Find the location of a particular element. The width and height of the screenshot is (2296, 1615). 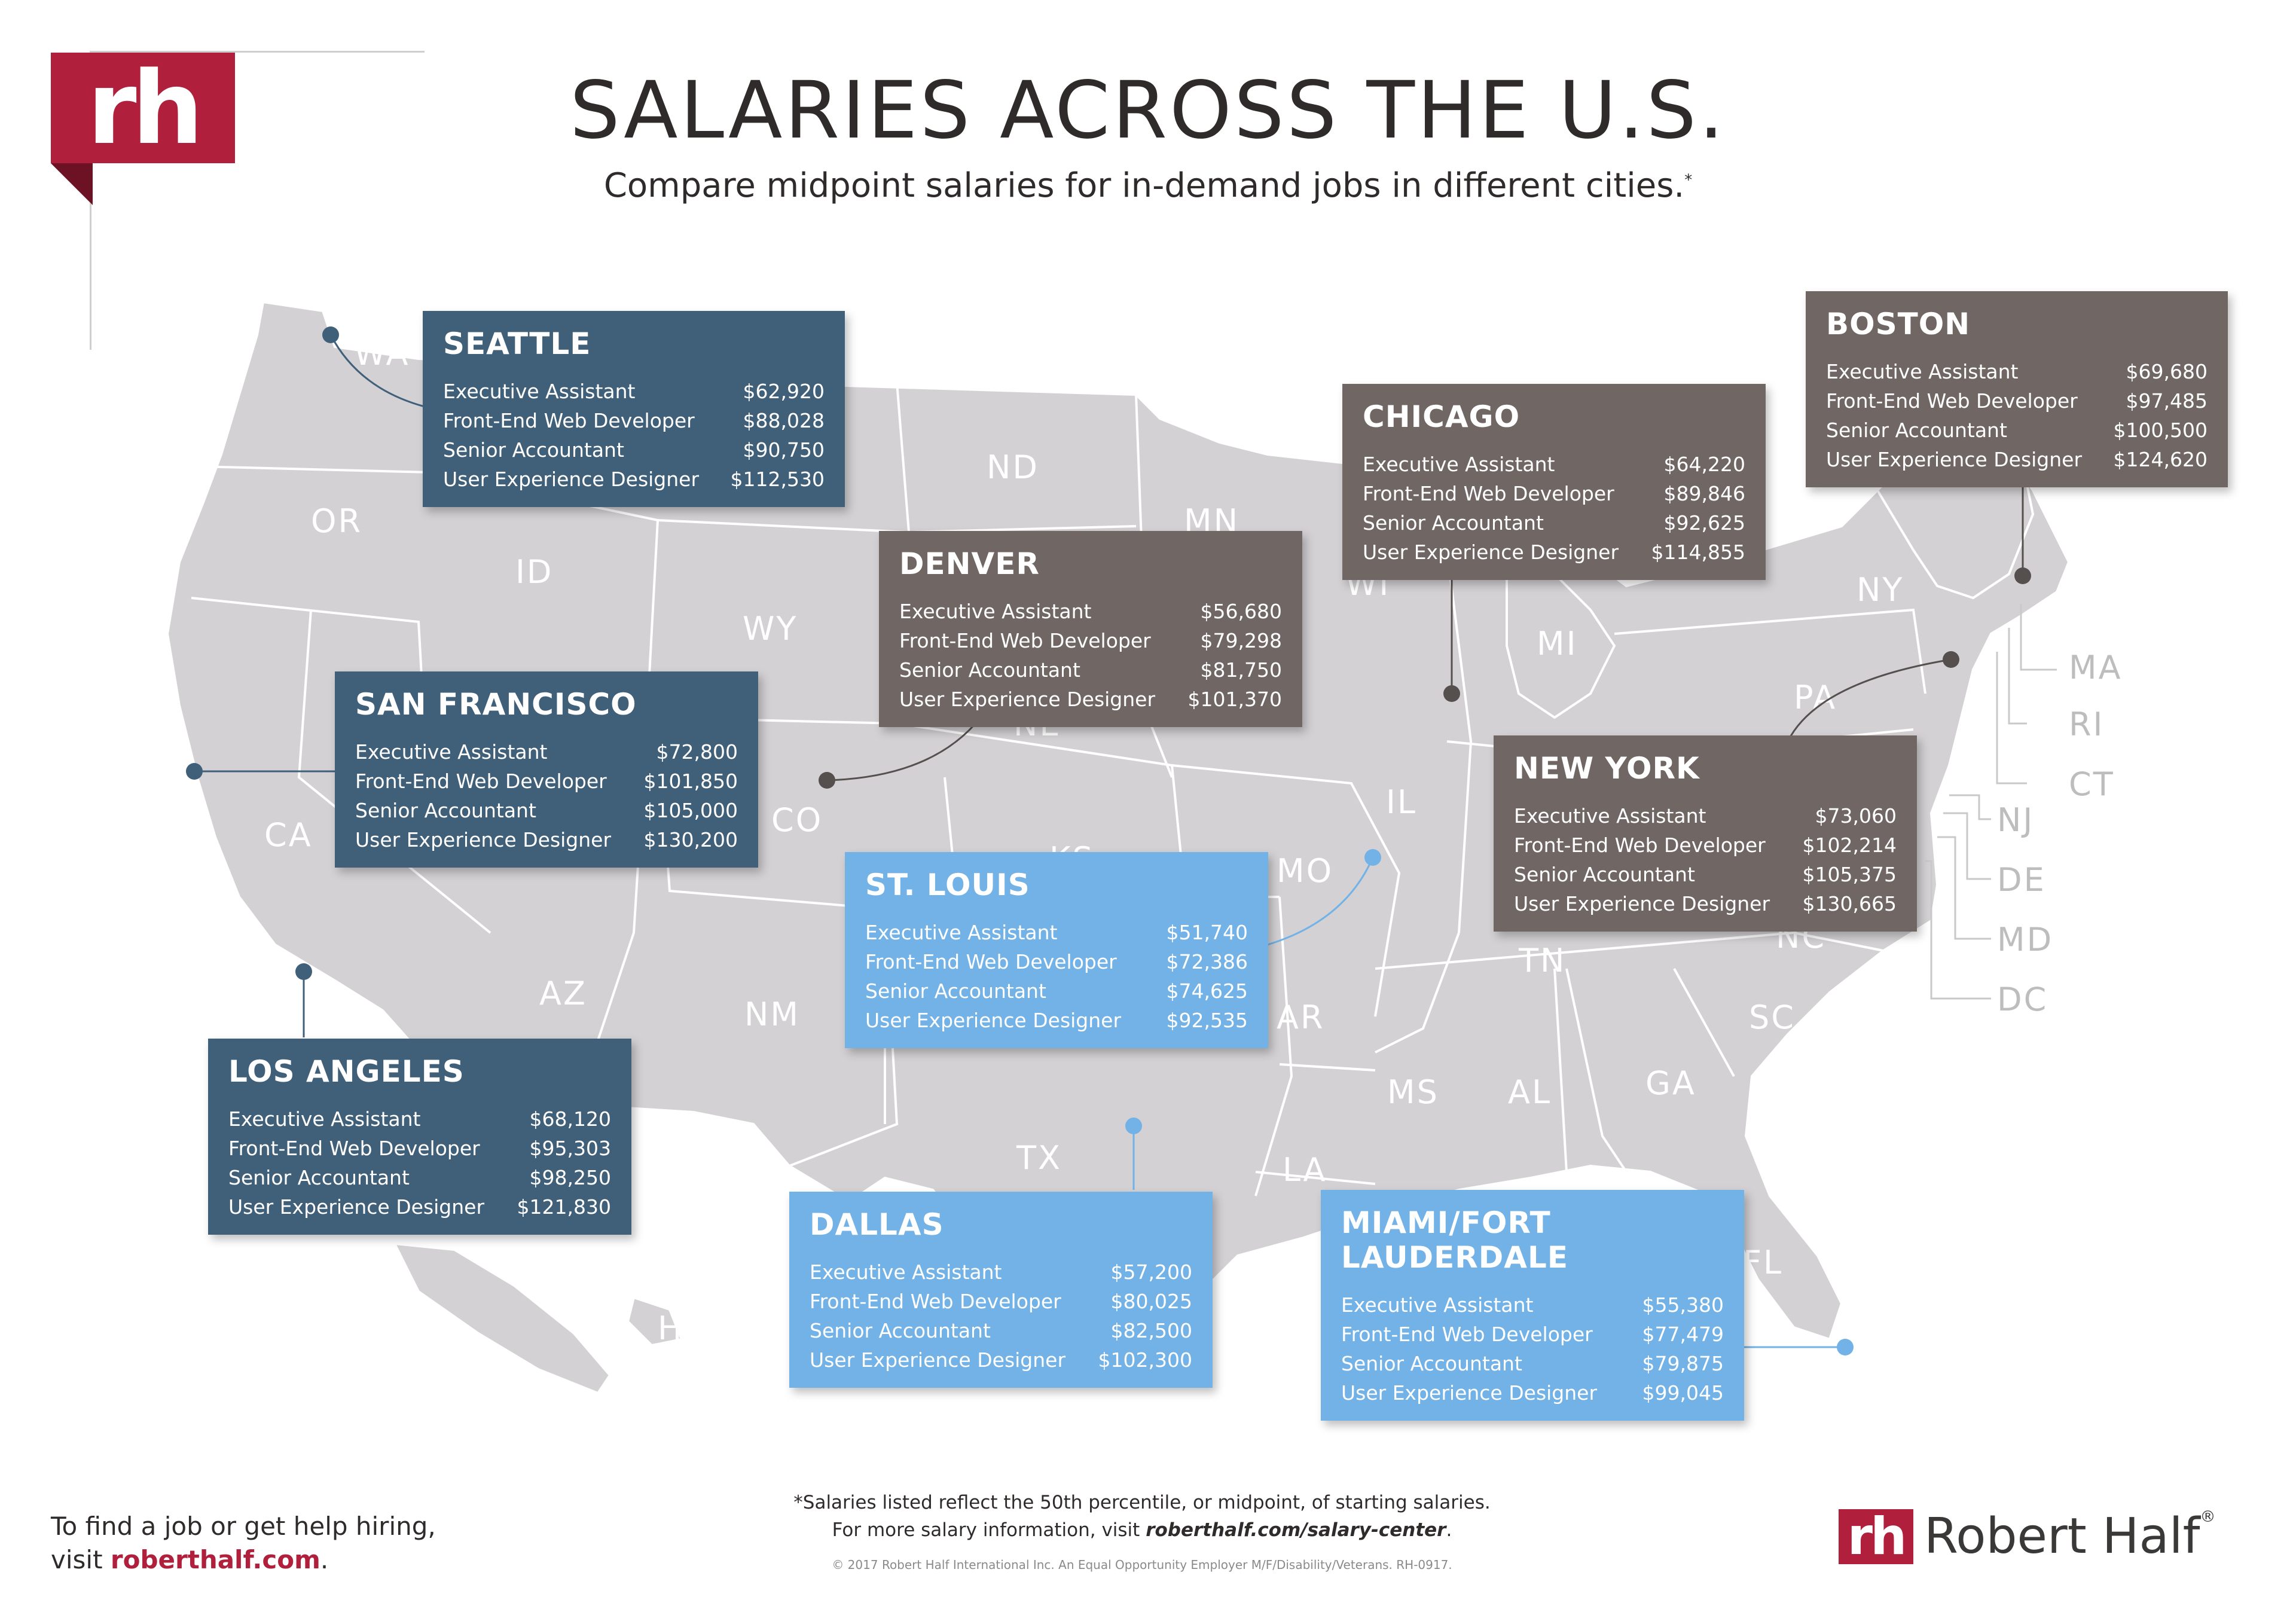

robert-half-logo: rh Robert Half® is located at coordinates (2027, 1537).